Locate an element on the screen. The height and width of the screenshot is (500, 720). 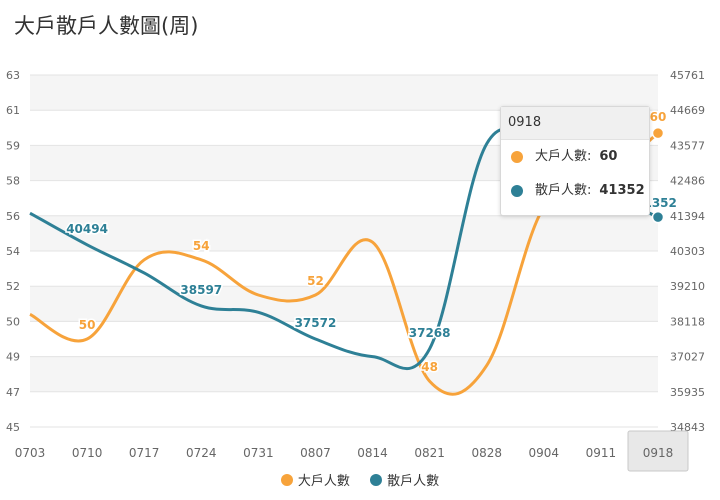
legend-item-retail-holders: 散戶人數 is located at coordinates (404, 479).